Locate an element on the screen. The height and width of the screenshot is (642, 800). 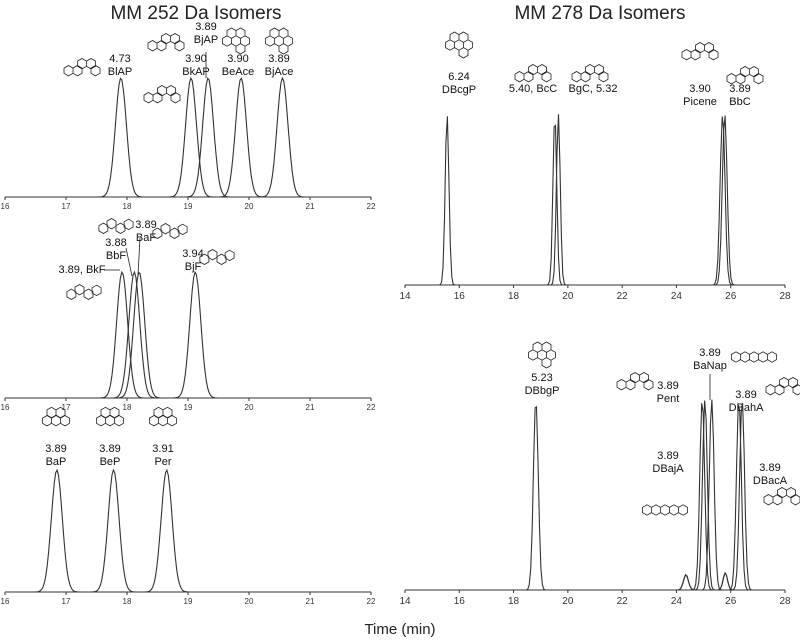
bjf-structure-icon is located at coordinates (217, 257).